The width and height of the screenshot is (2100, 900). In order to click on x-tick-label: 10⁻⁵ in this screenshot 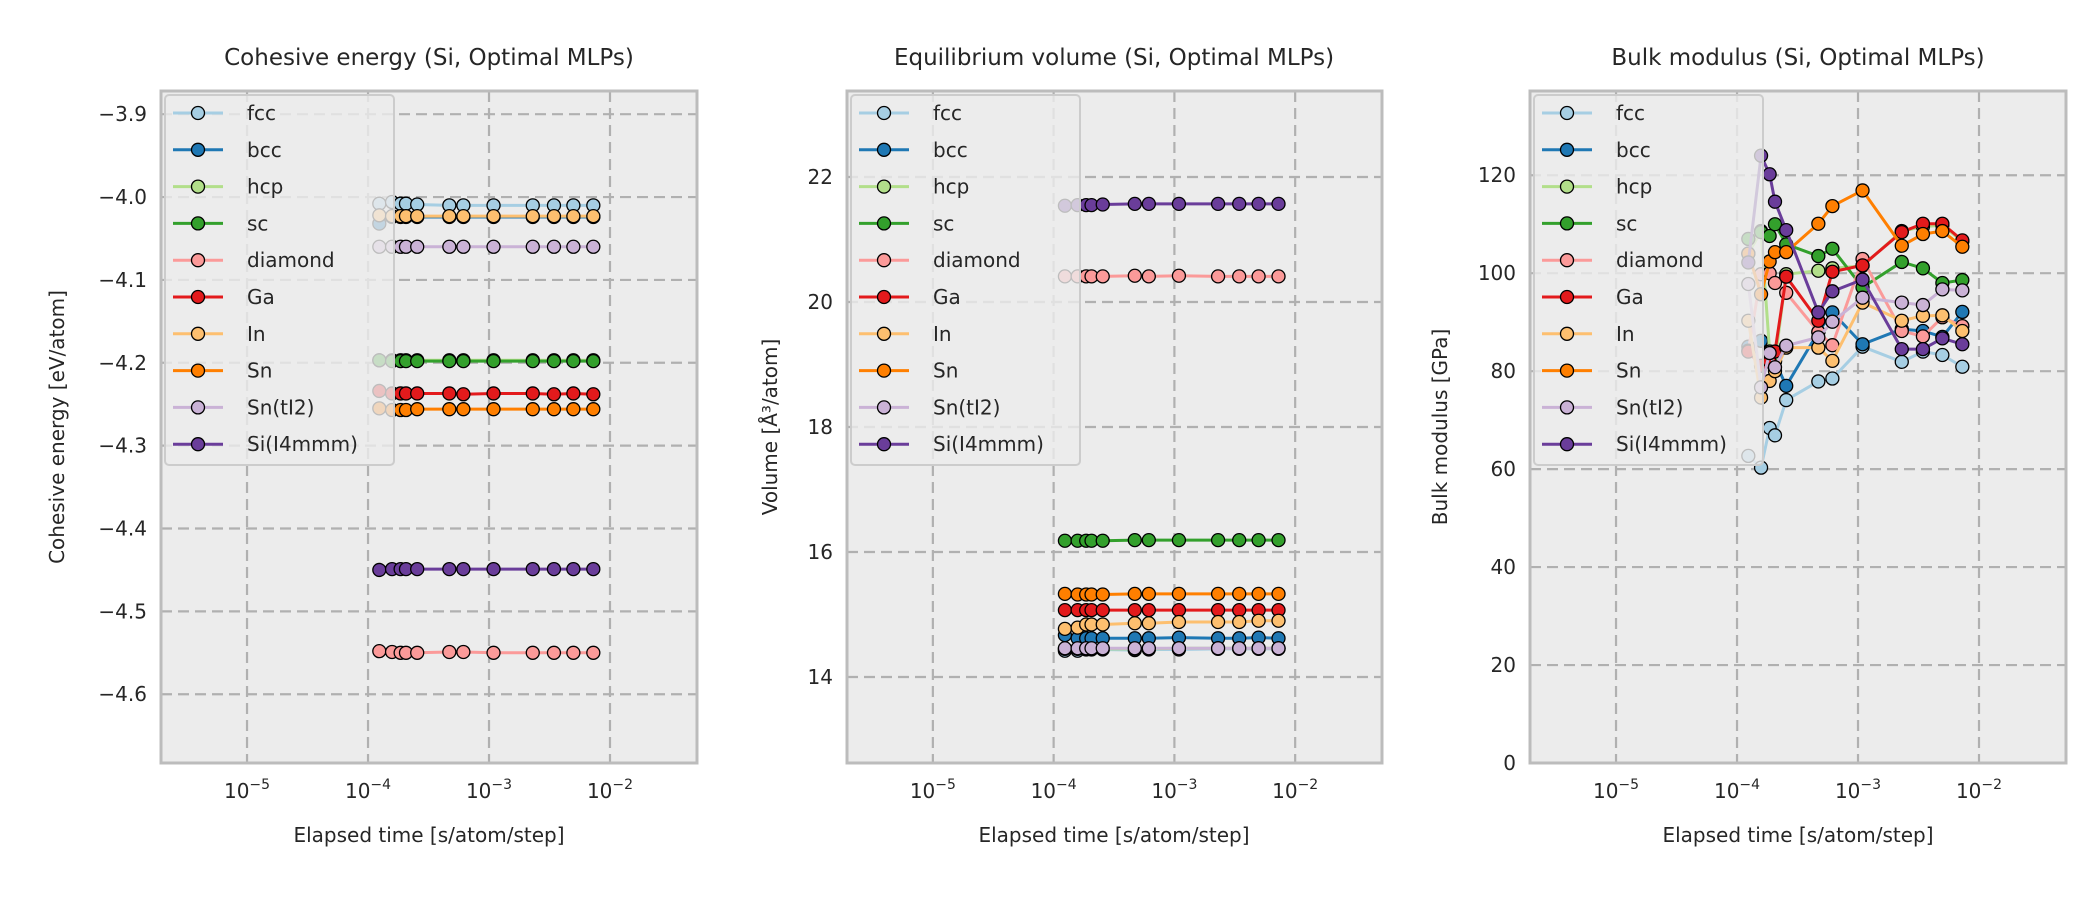, I will do `click(933, 790)`.